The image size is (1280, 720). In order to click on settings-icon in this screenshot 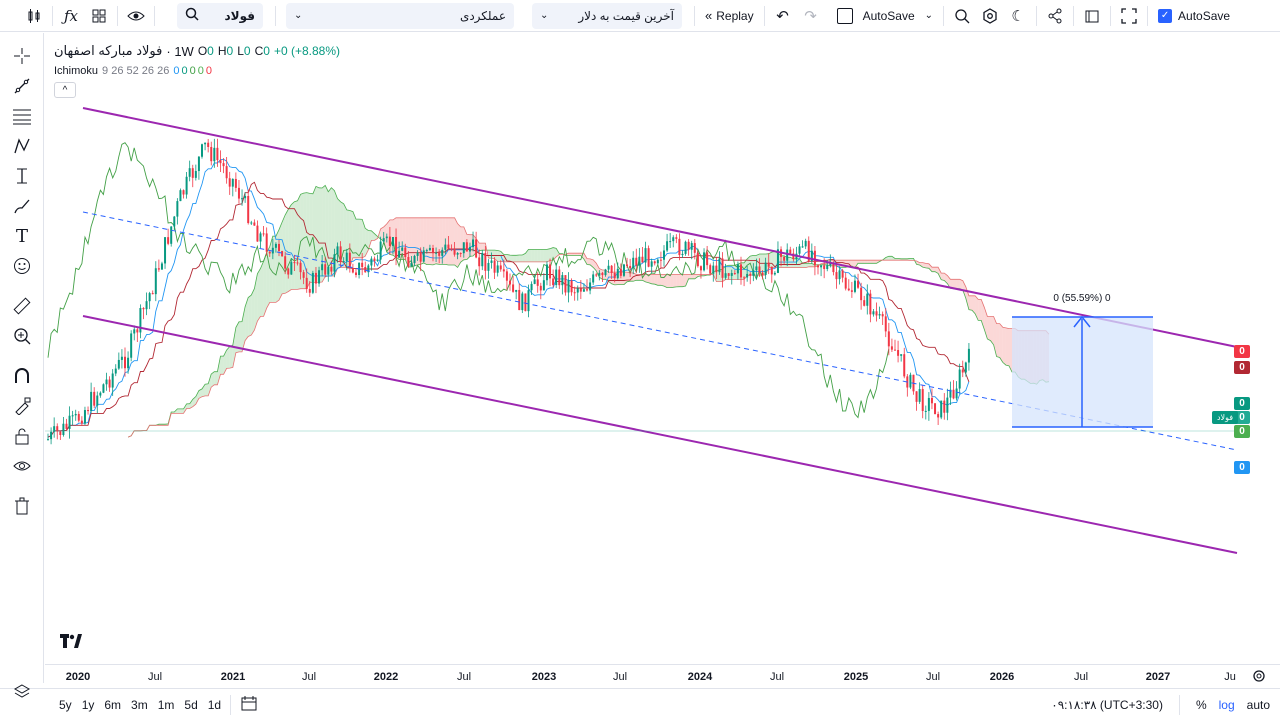, I will do `click(990, 16)`.